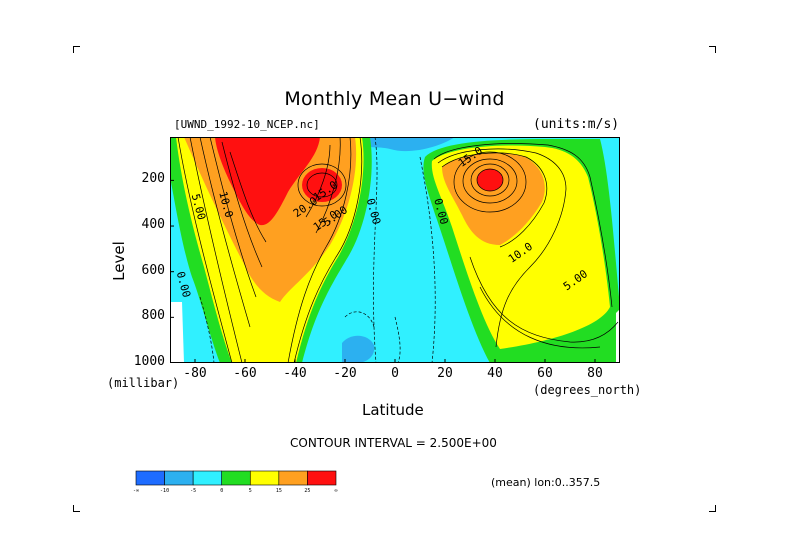 The image size is (789, 558). What do you see at coordinates (267, 181) in the screenshot?
I see `fill-sh-red` at bounding box center [267, 181].